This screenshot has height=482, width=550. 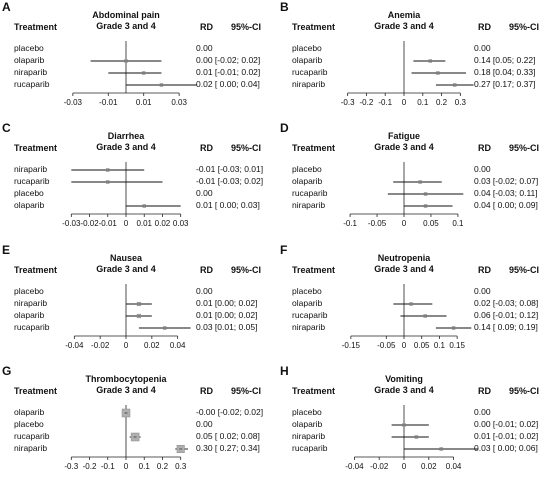 I want to click on x-tick-label: -0.02, so click(x=379, y=466).